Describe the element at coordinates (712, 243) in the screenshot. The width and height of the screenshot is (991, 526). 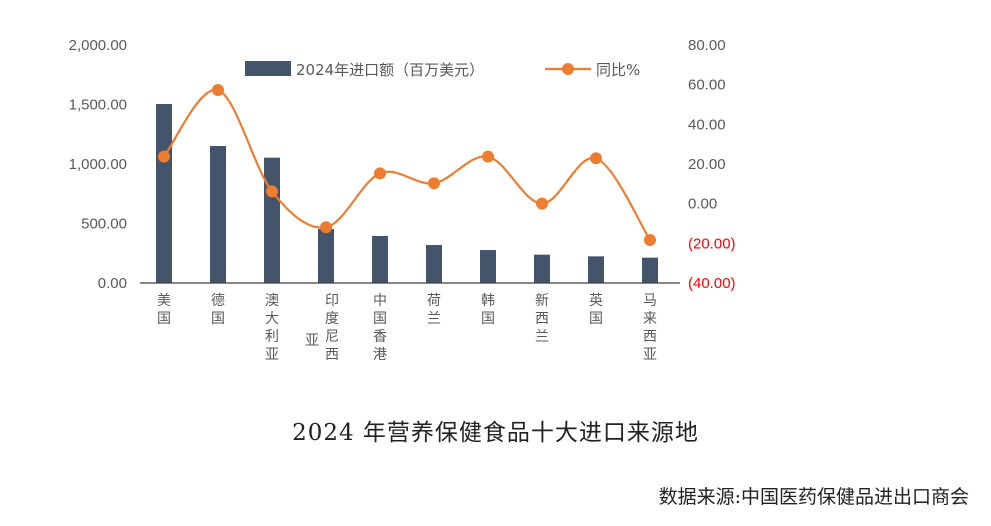
I see `right-tick-label: (20.00)` at that location.